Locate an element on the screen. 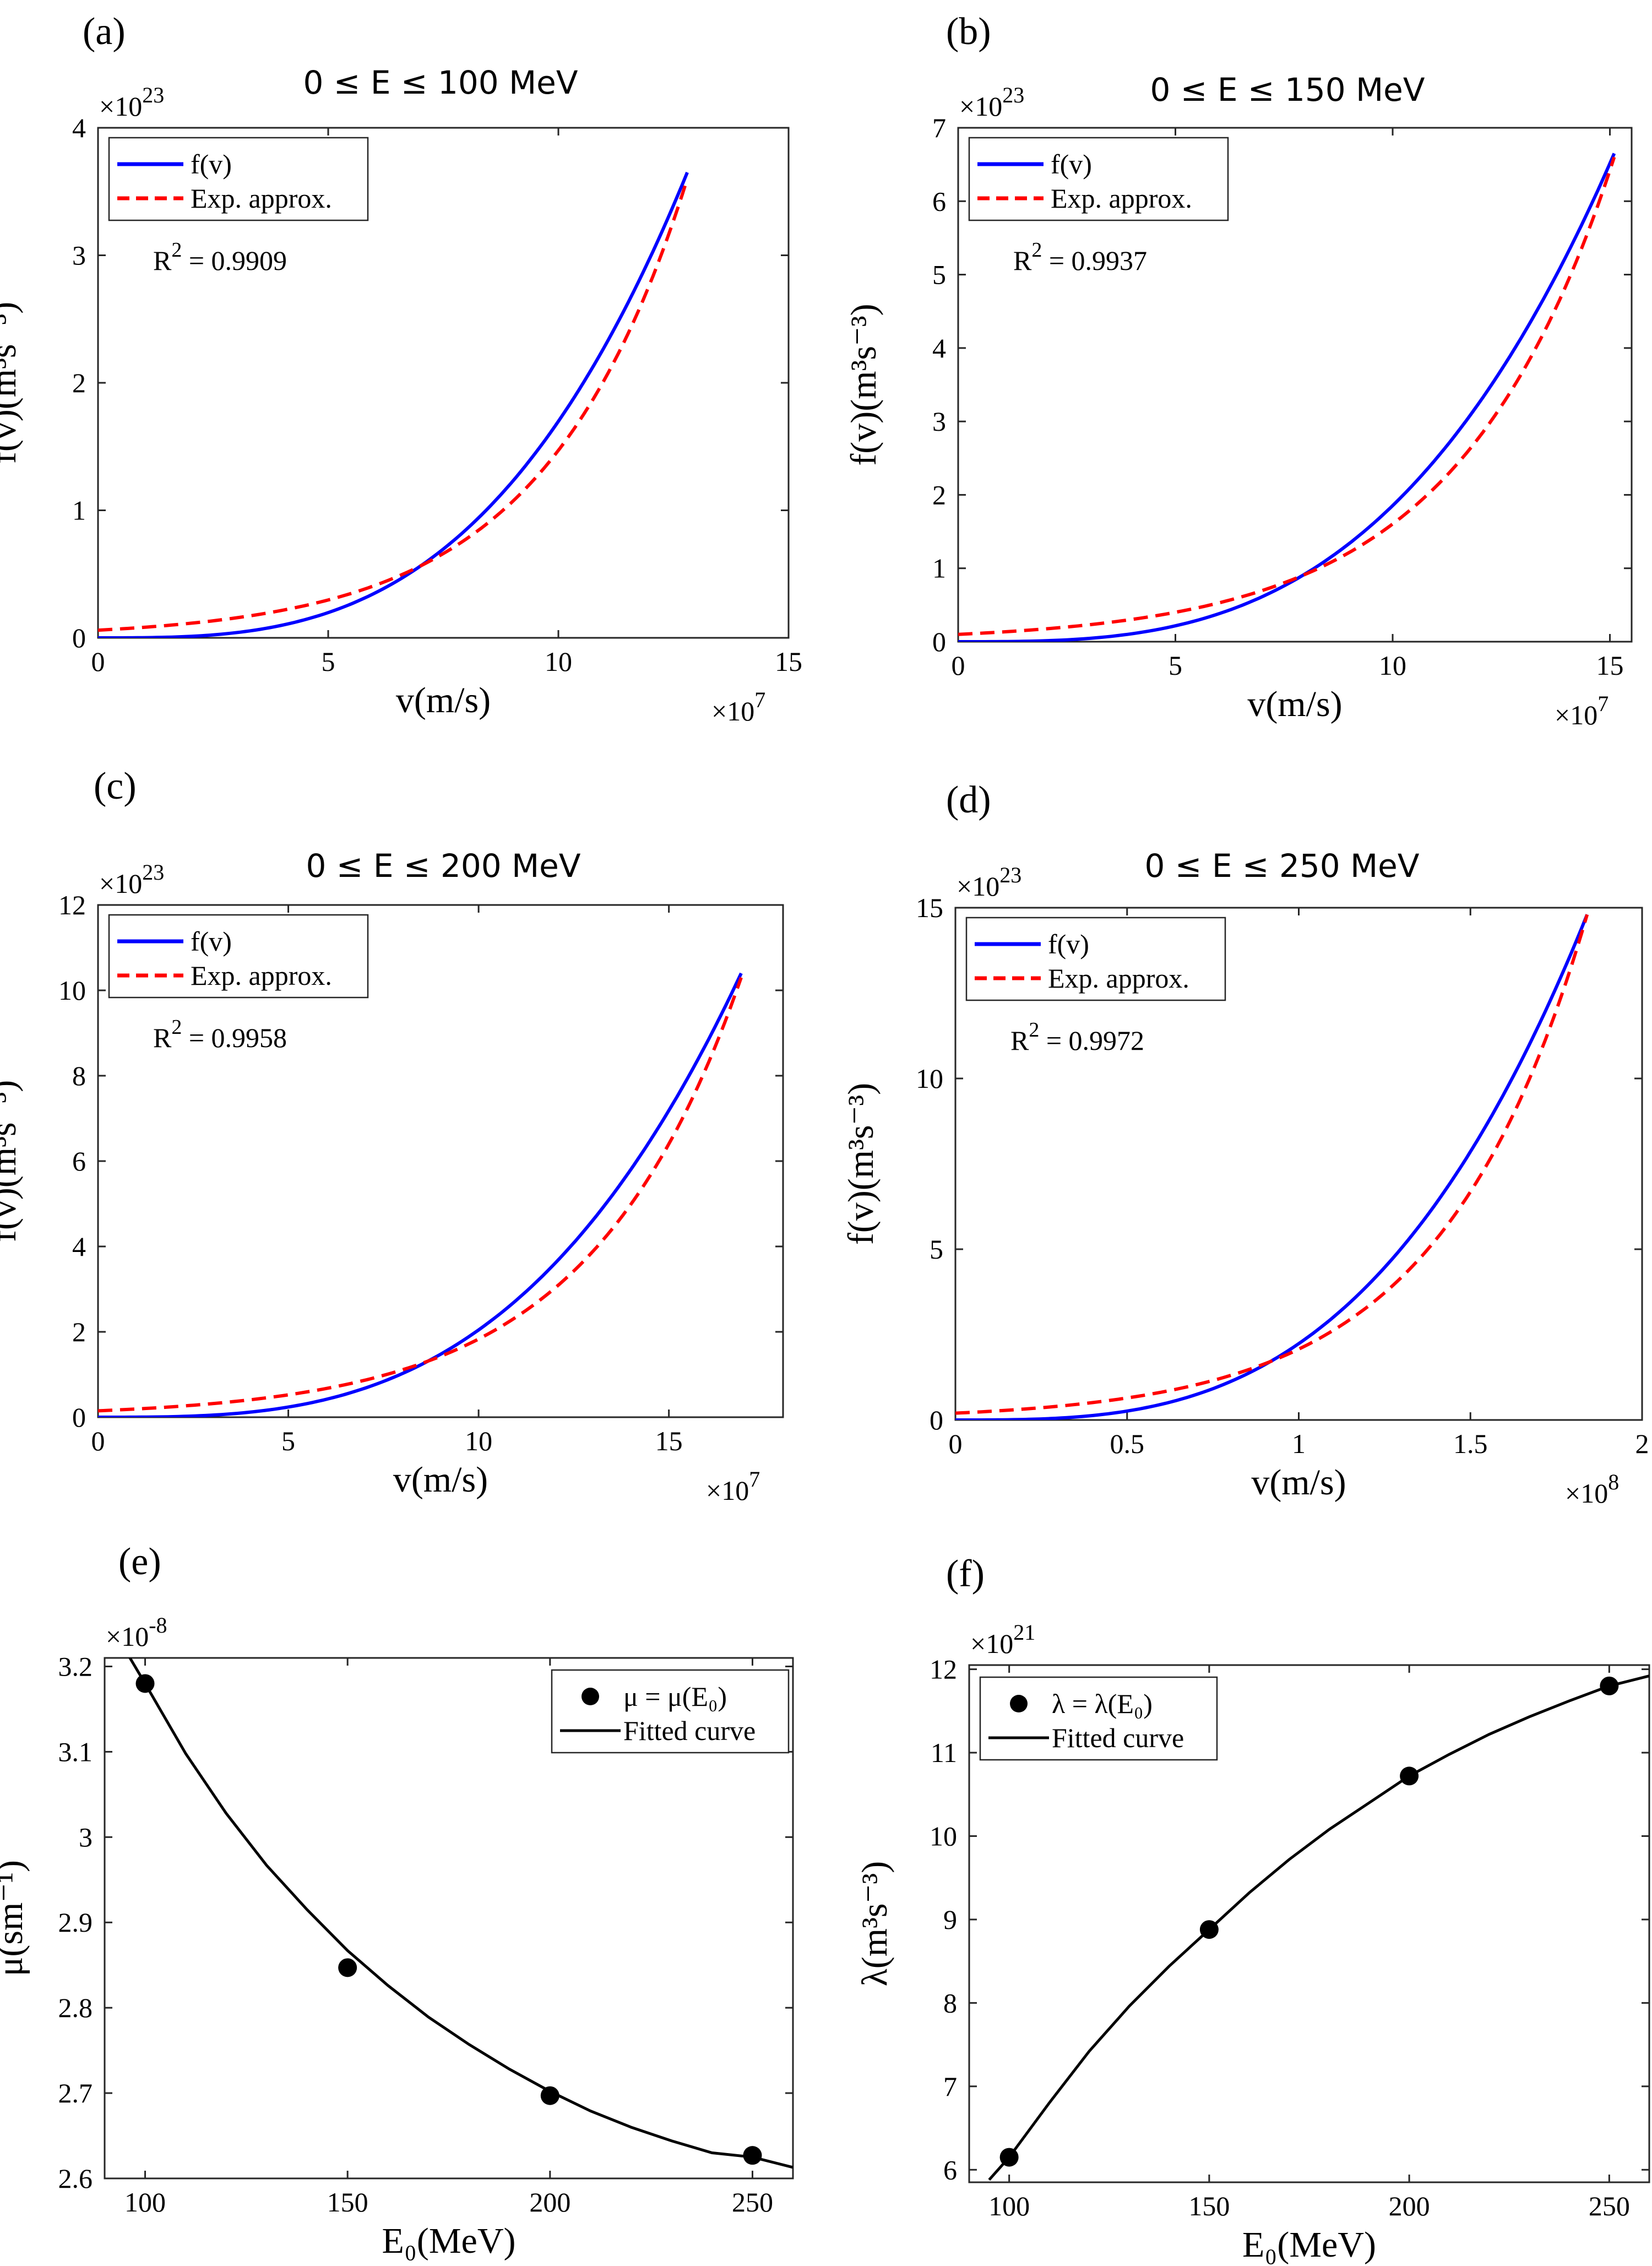 The width and height of the screenshot is (1652, 2266). chart-title: 0 ≤ E ≤ 200 MeV is located at coordinates (443, 866).